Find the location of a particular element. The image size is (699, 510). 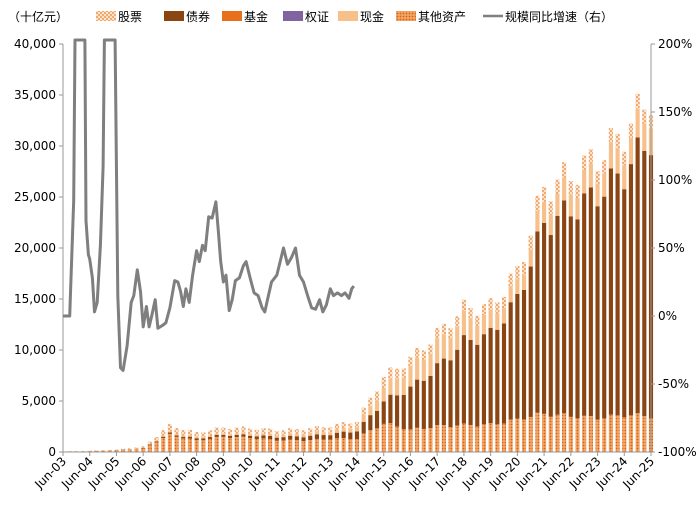

y-right-tick-label: -50% is located at coordinates (673, 384).